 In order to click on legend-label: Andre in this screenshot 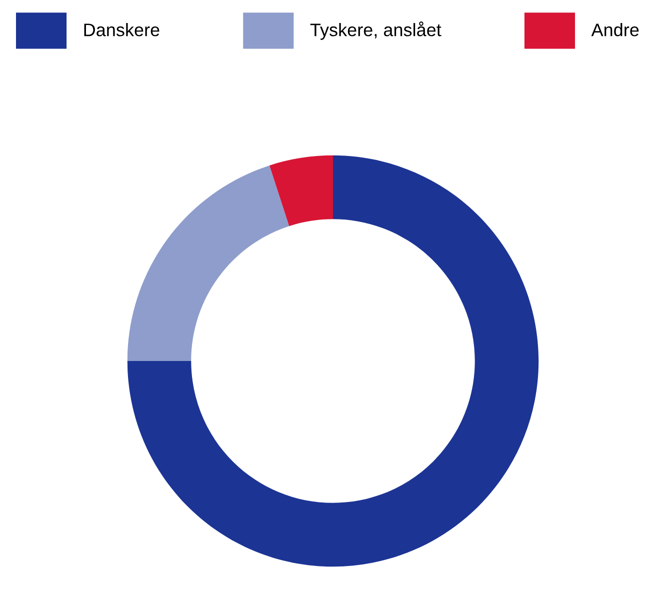, I will do `click(615, 29)`.